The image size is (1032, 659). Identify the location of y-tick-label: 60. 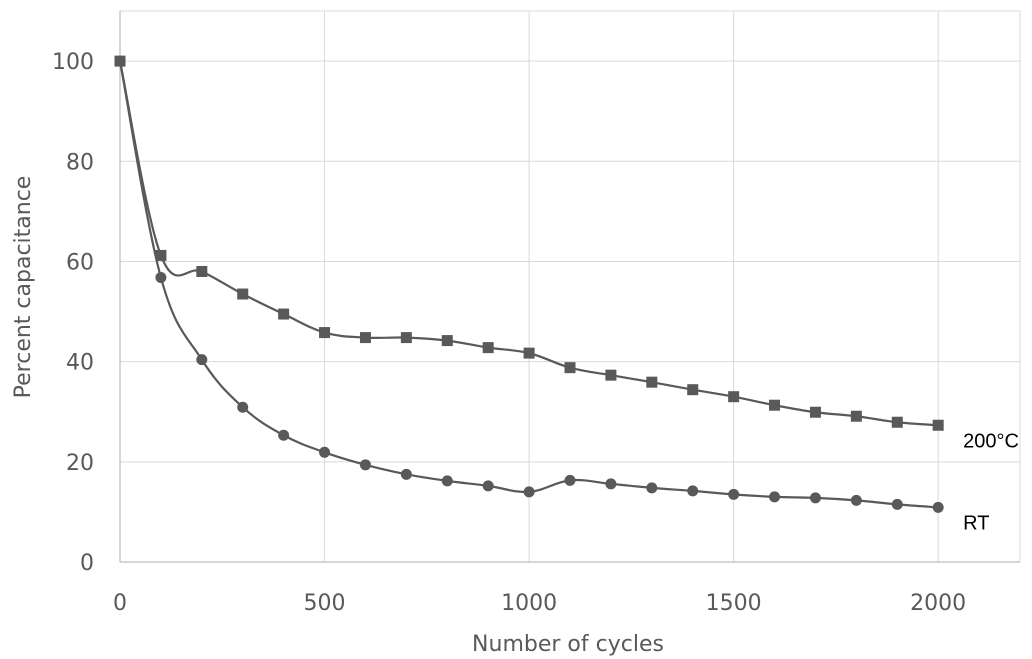
(80, 262).